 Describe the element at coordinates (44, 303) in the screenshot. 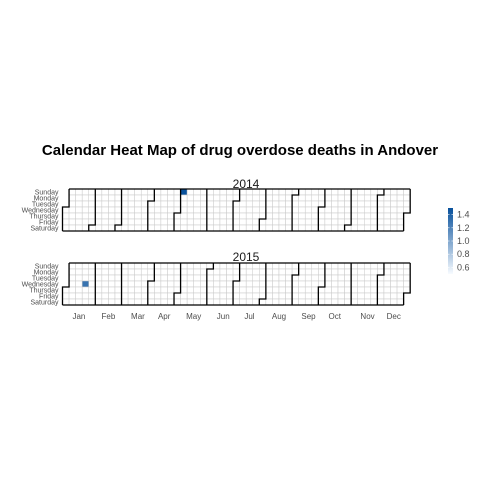

I see `weekday-label: Saturday` at that location.